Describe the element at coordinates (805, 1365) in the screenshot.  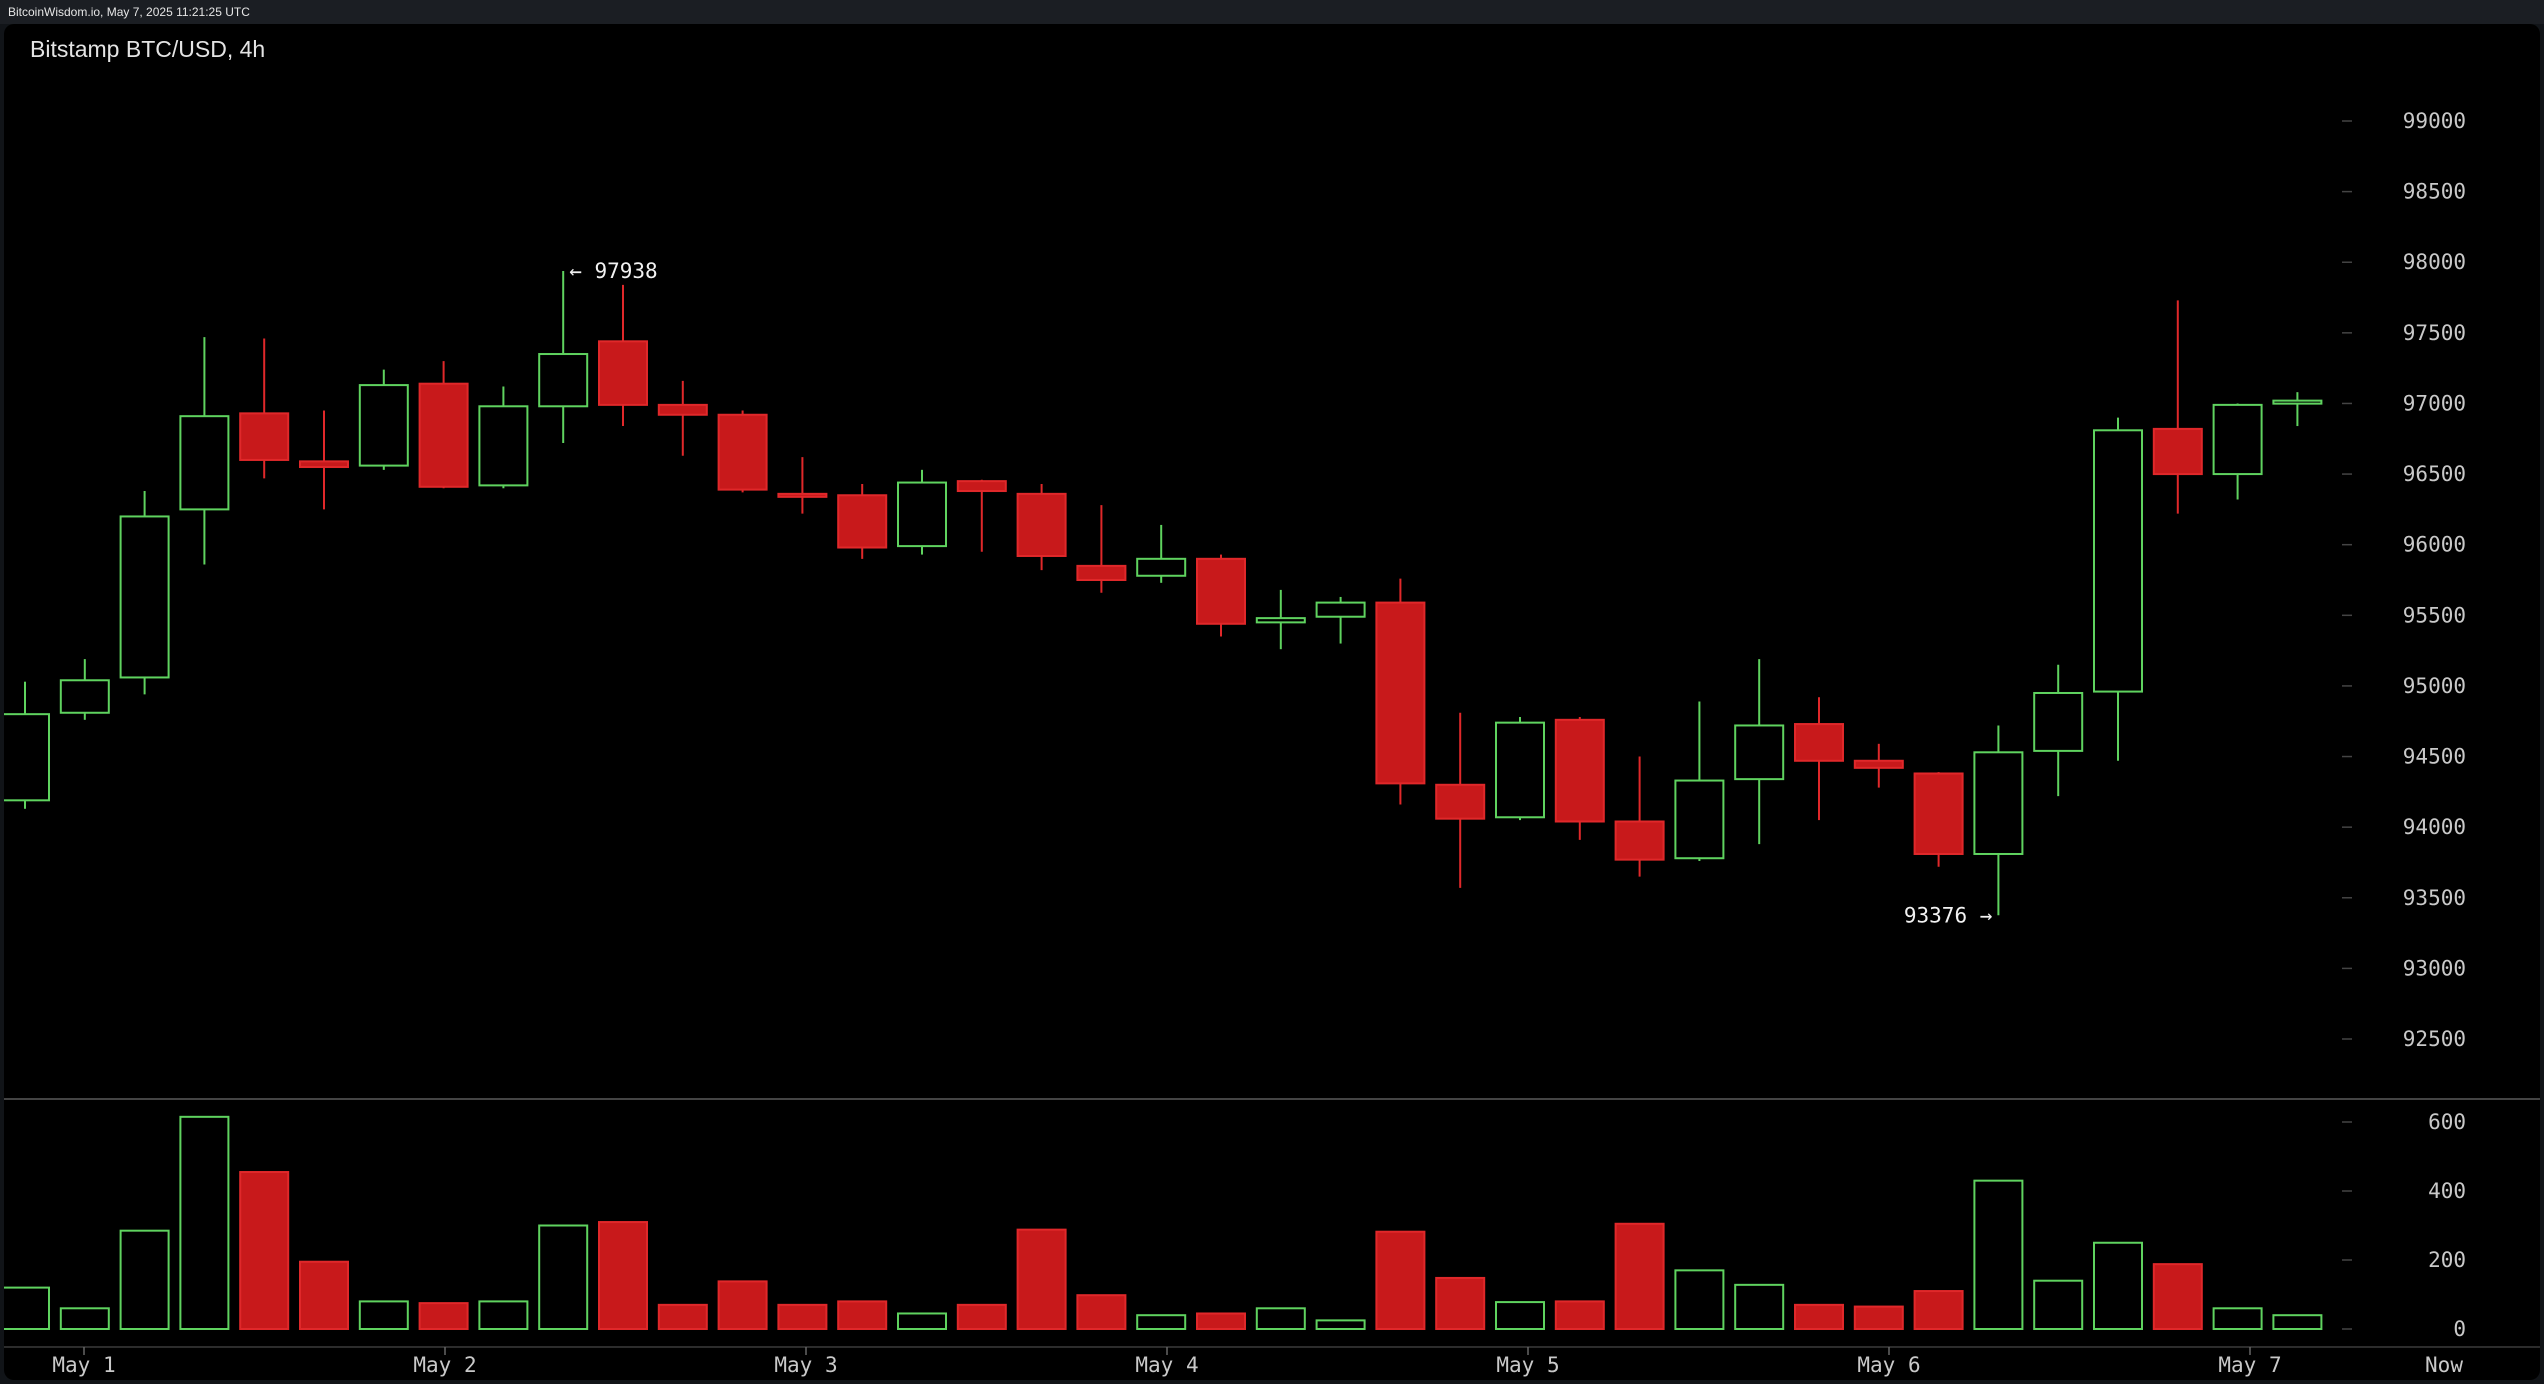
I see `time-tick-label: May 3` at that location.